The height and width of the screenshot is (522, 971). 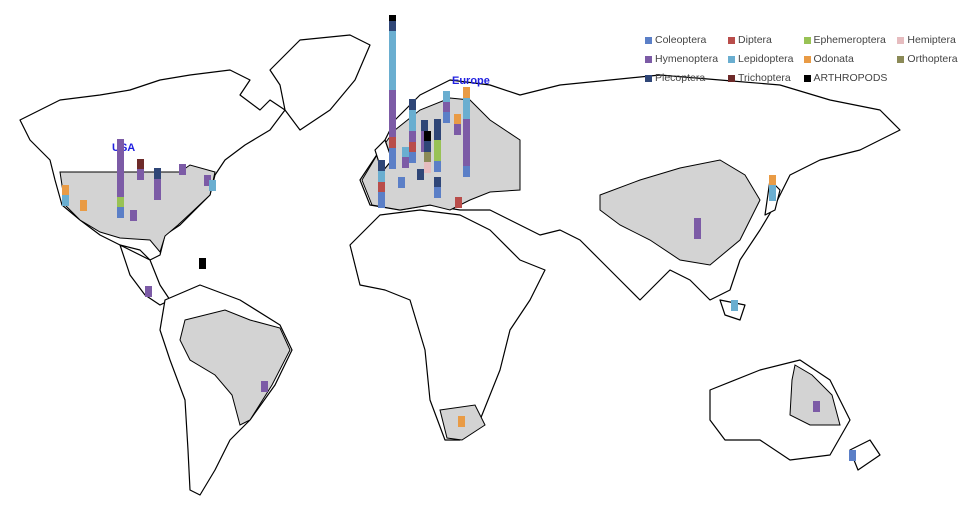 I want to click on stacked-bar-usa-east1, so click(x=157, y=184).